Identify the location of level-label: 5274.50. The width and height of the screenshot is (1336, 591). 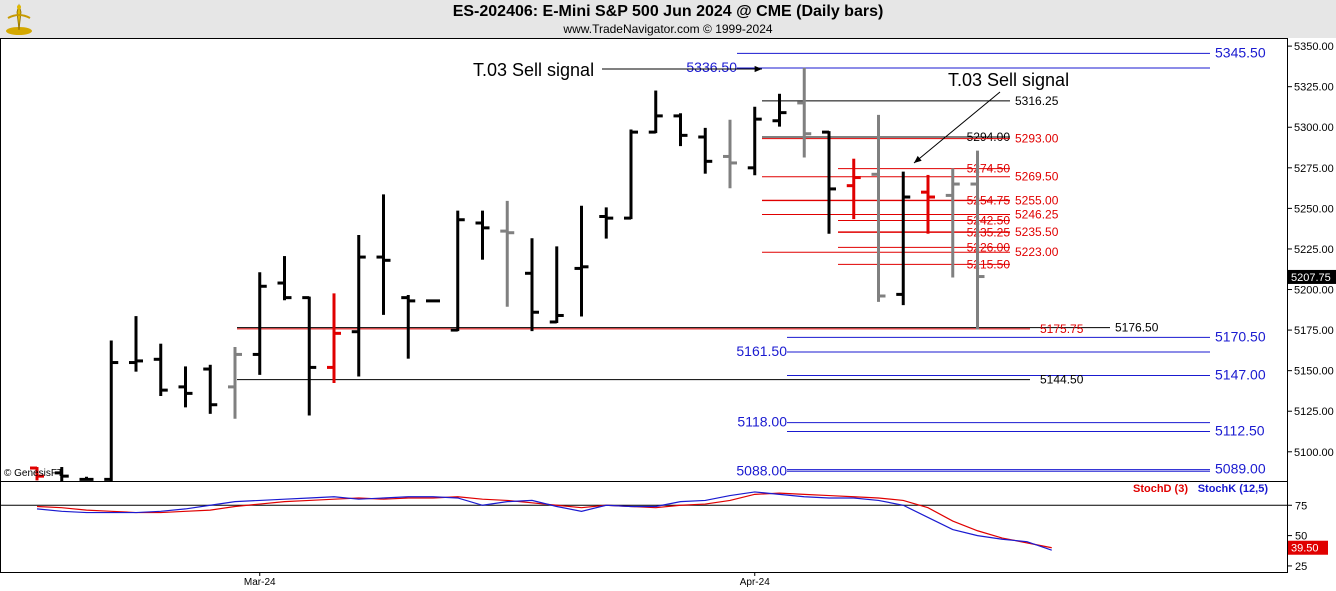
(989, 169).